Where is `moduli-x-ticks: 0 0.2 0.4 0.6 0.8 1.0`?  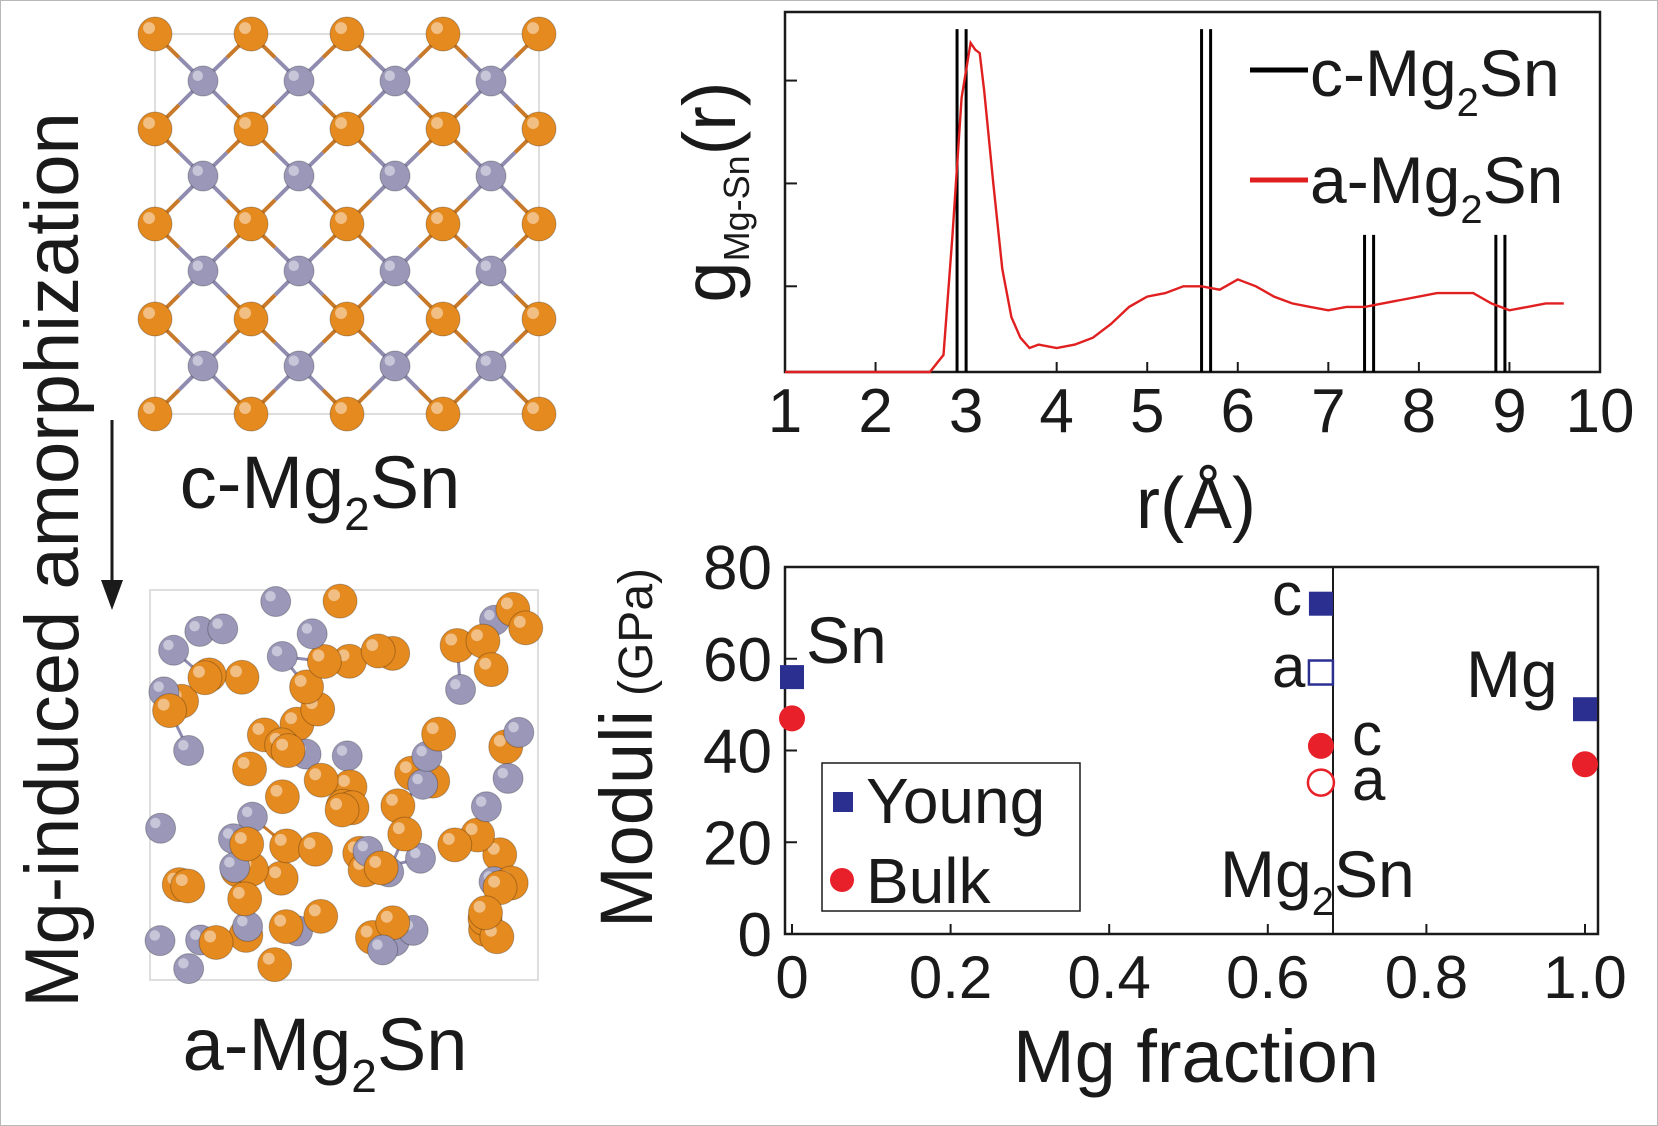
moduli-x-ticks: 0 0.2 0.4 0.6 0.8 1.0 is located at coordinates (1201, 967).